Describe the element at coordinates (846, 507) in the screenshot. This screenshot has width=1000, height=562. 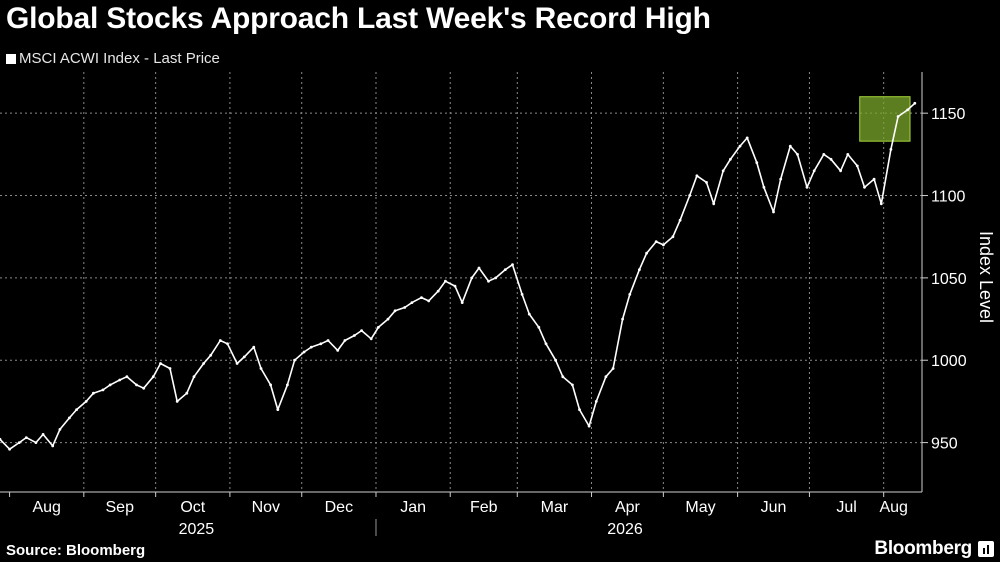
I see `x-tick-label: Jul` at that location.